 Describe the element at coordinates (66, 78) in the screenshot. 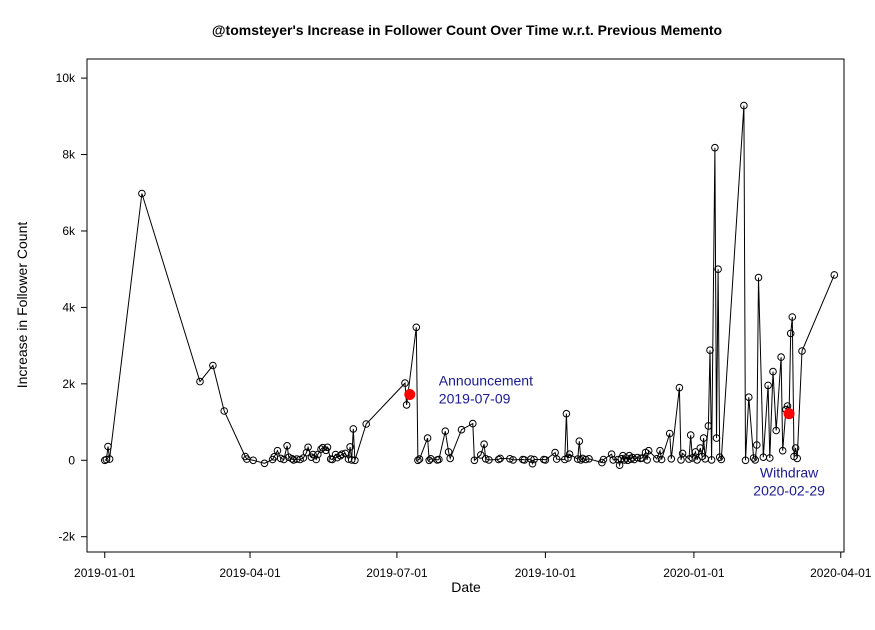

I see `y-tick-label: 10k` at that location.